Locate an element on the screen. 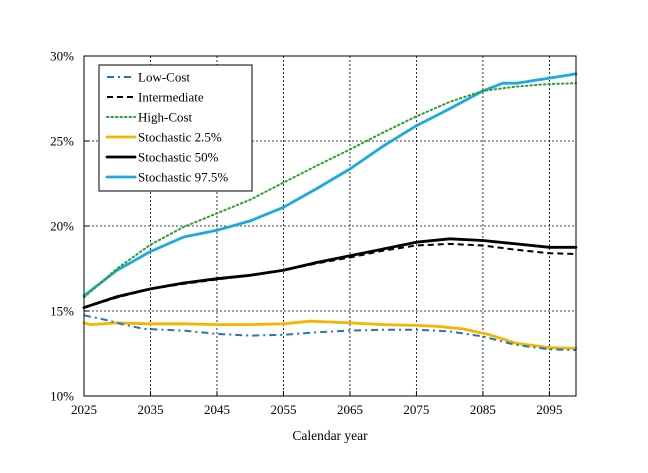 This screenshot has height=473, width=648. x-tick-label-2035: 2035 is located at coordinates (150, 409).